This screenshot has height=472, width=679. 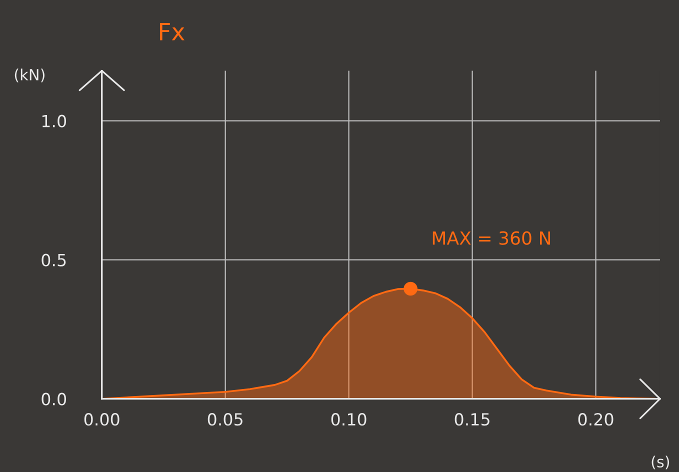 What do you see at coordinates (661, 463) in the screenshot?
I see `x-axis-title: (s)` at bounding box center [661, 463].